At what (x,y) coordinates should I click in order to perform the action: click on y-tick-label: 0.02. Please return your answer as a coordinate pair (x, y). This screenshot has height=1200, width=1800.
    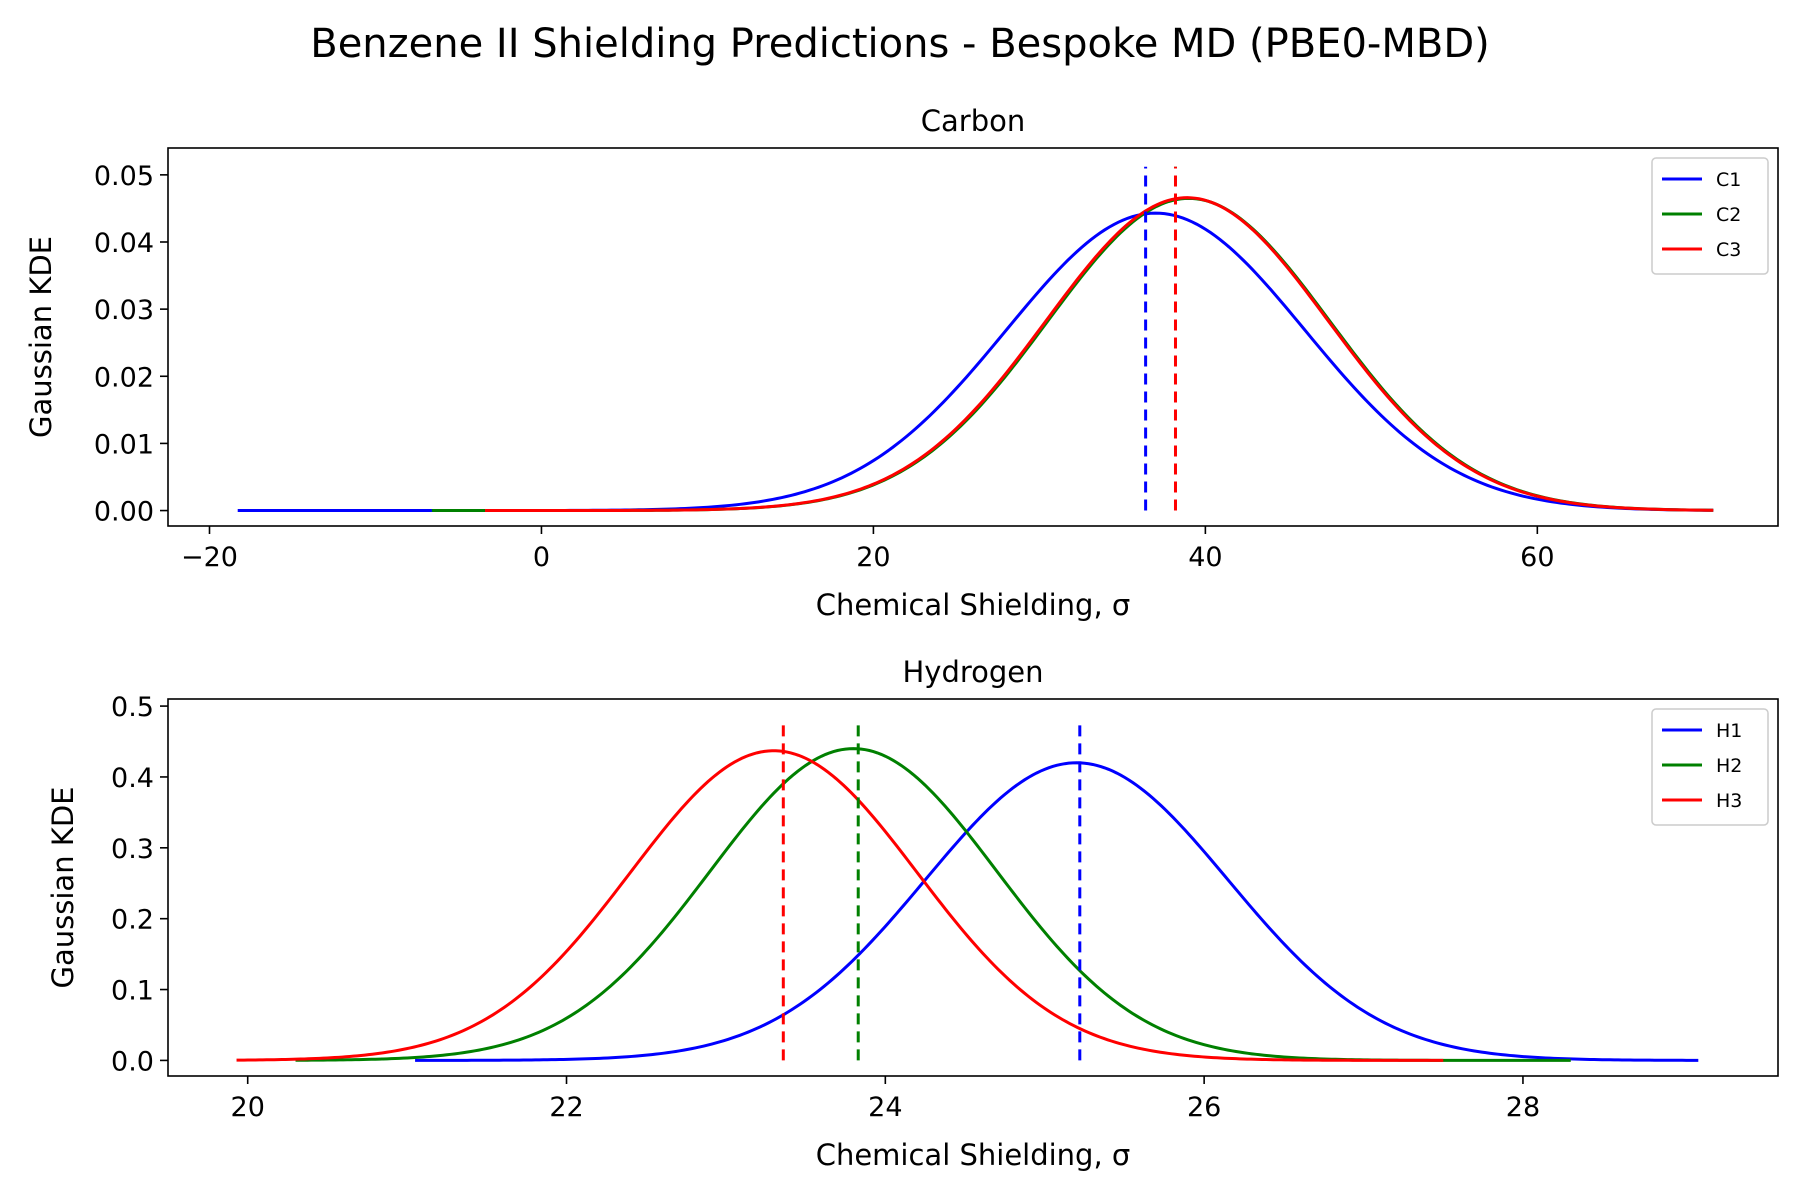
    Looking at the image, I should click on (124, 377).